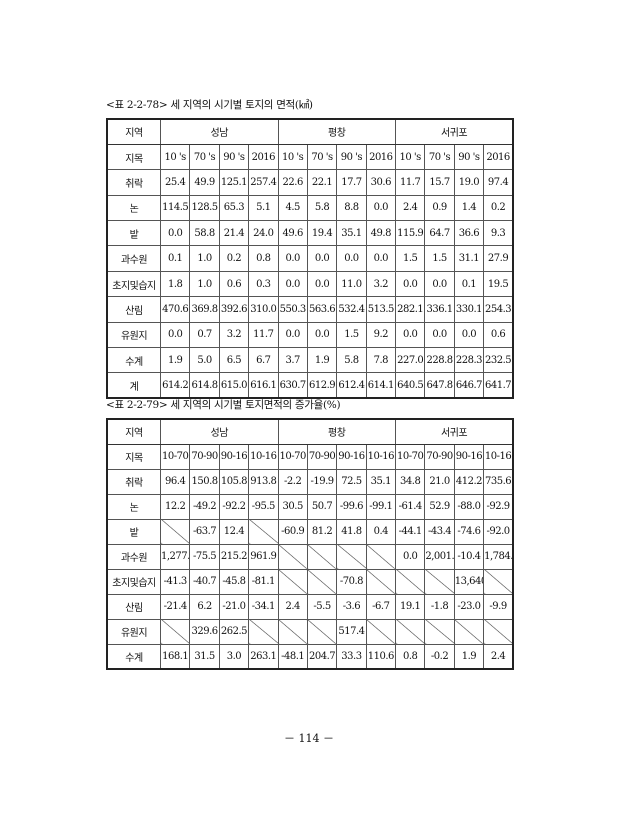  I want to click on value-cell: 1.5, so click(439, 258).